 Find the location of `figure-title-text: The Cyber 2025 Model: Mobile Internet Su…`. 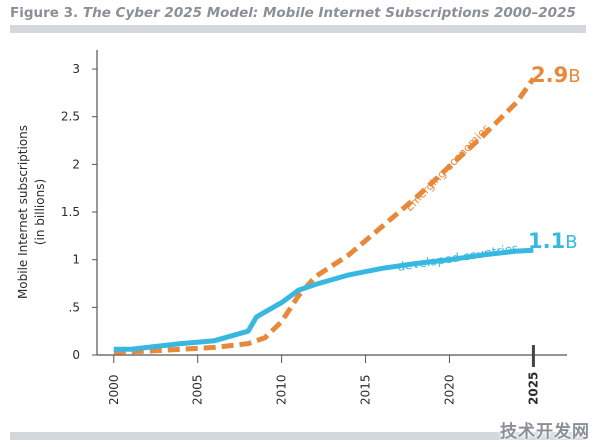

figure-title-text: The Cyber 2025 Model: Mobile Internet Su… is located at coordinates (329, 13).